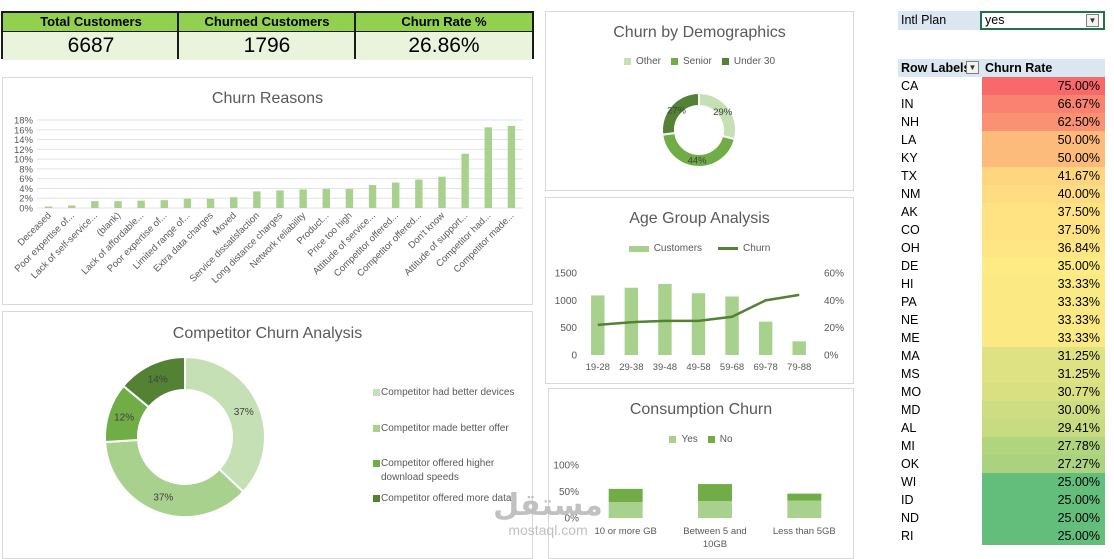 The height and width of the screenshot is (559, 1114). What do you see at coordinates (732, 367) in the screenshot?
I see `x-tick-label: 59-68` at bounding box center [732, 367].